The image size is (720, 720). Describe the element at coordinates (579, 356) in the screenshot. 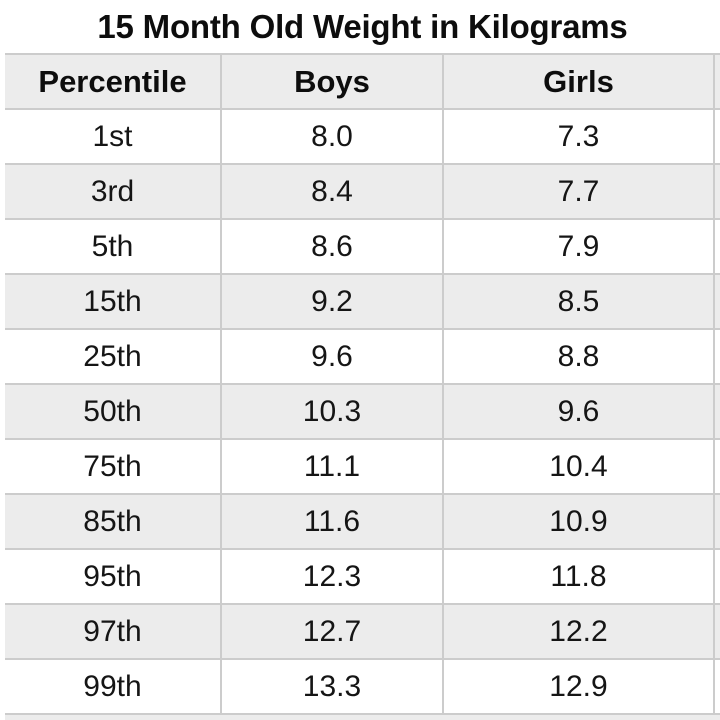

I see `girls-value-cell: 8.8` at that location.